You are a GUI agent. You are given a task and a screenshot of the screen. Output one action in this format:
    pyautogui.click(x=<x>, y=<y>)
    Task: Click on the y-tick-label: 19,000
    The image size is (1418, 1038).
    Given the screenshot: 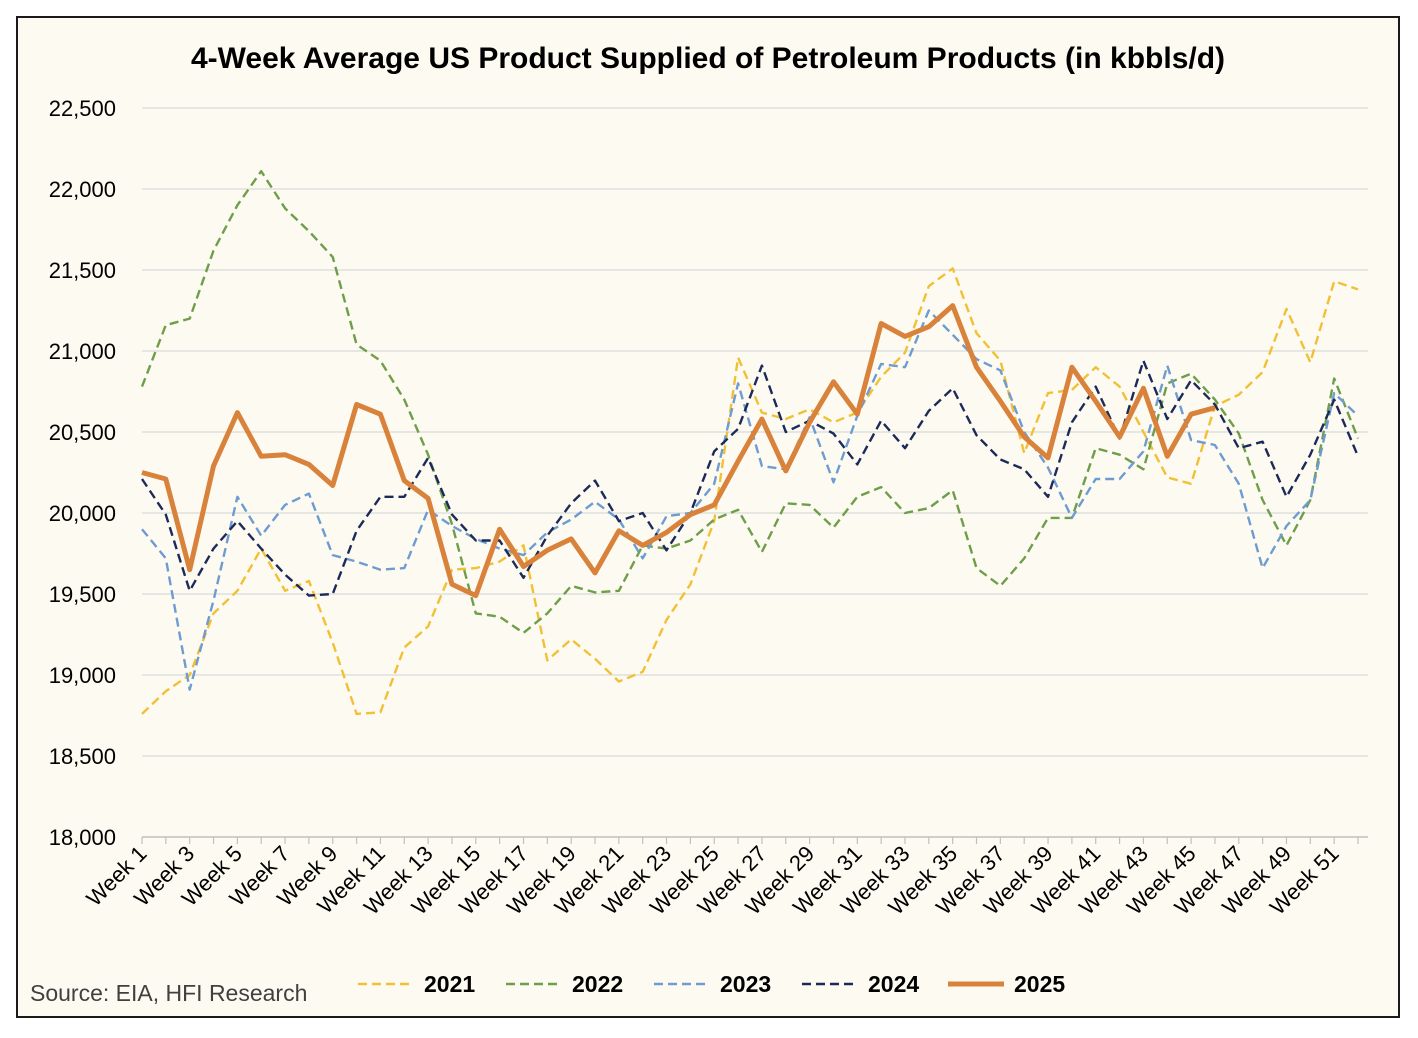 What is the action you would take?
    pyautogui.click(x=82, y=675)
    